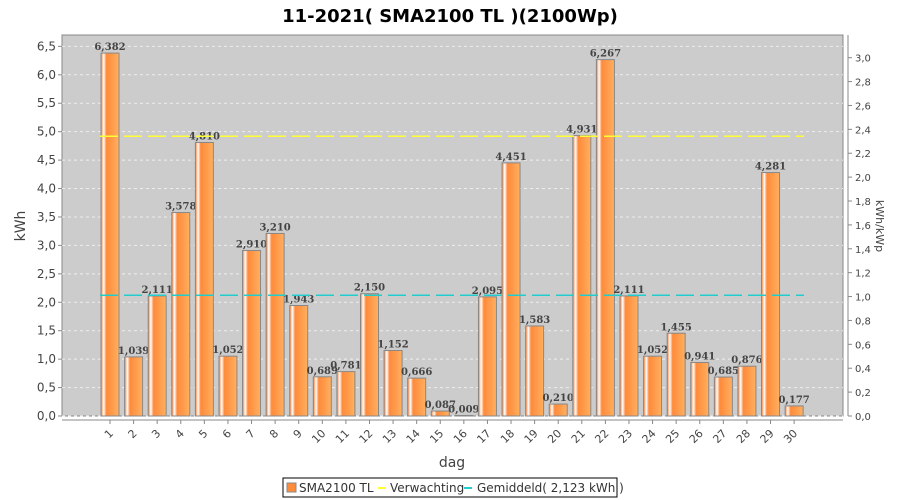 This screenshot has width=900, height=500. I want to click on data-label: 0,087, so click(440, 405).